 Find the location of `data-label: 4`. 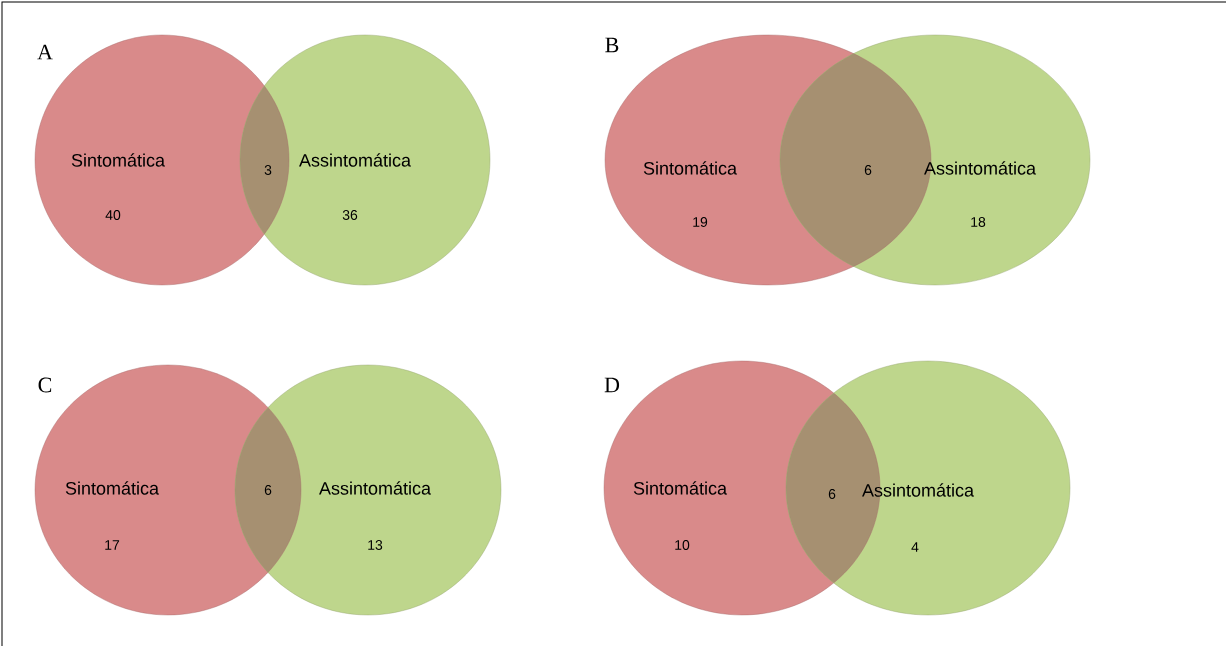

data-label: 4 is located at coordinates (915, 547).